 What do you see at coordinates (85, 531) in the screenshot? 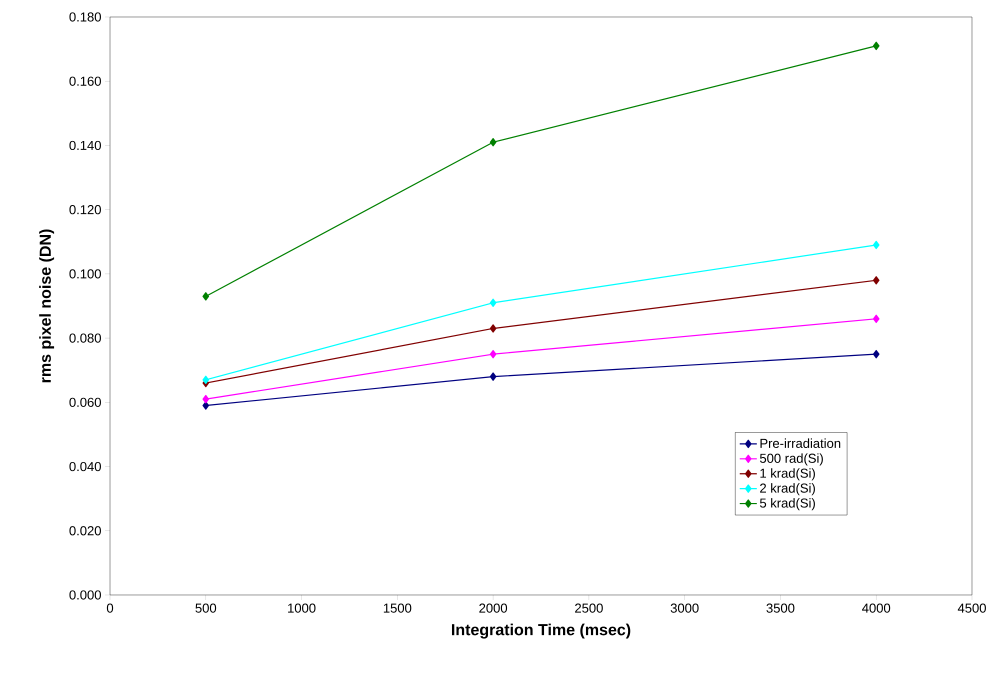
I see `y-tick-label: 0.020` at bounding box center [85, 531].